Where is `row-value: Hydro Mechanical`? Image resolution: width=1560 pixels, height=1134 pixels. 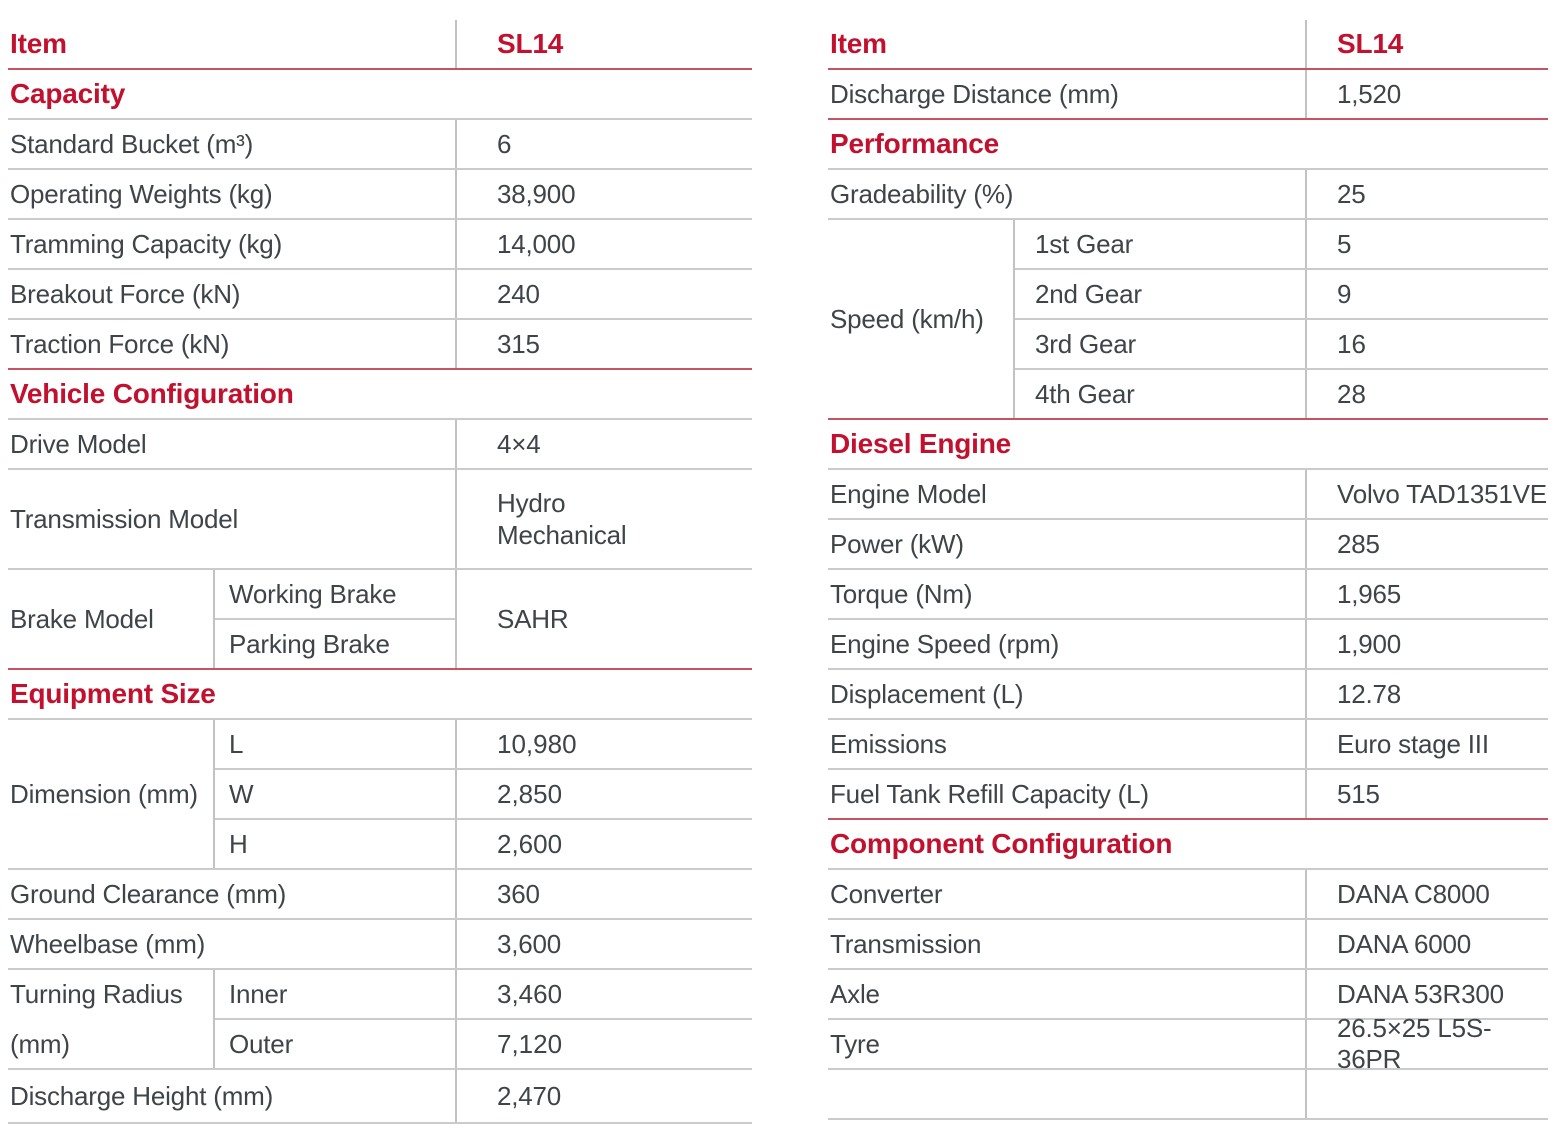 row-value: Hydro Mechanical is located at coordinates (603, 519).